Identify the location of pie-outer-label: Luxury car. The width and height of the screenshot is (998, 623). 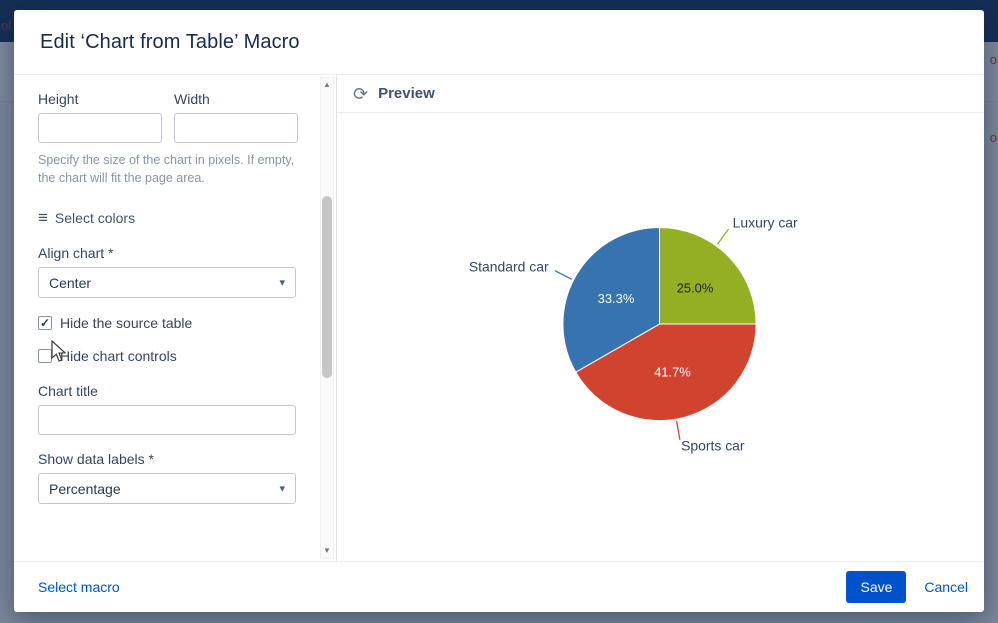
(765, 222).